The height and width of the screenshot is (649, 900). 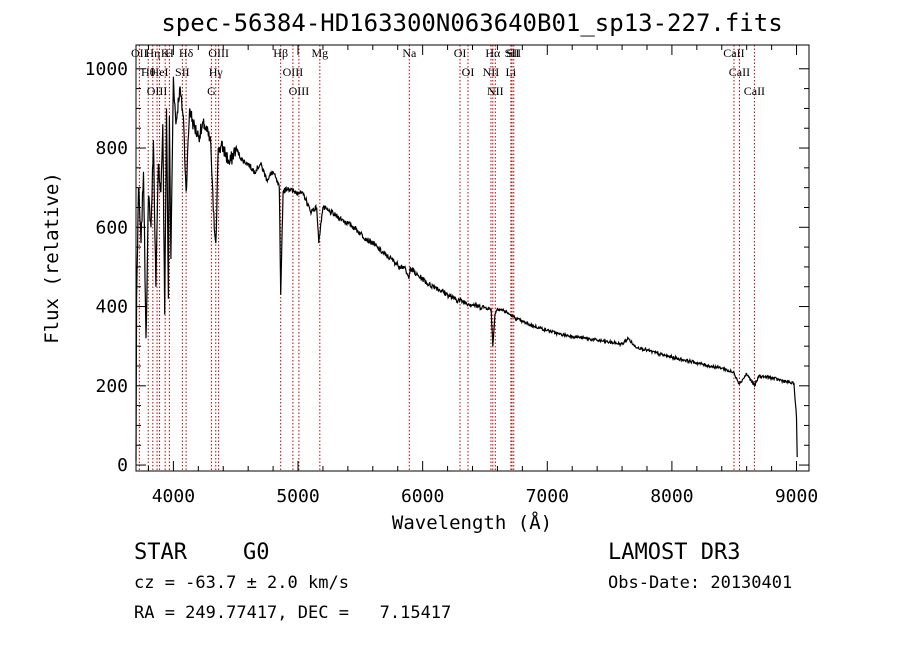 I want to click on object-class: STAR, so click(x=160, y=552).